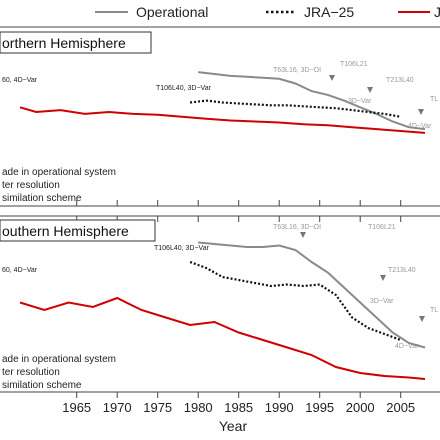 This screenshot has height=440, width=440. I want to click on x-tick-label: 1990, so click(279, 407).